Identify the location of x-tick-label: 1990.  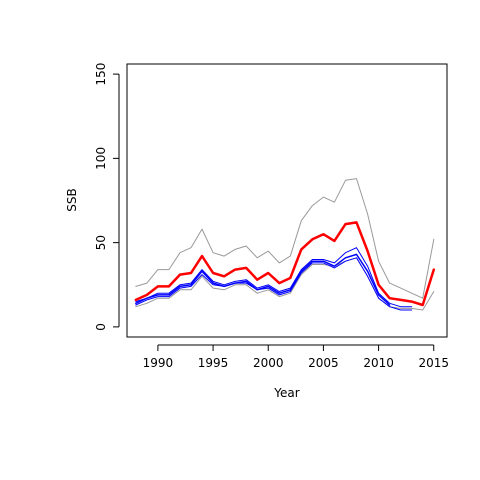
(158, 363).